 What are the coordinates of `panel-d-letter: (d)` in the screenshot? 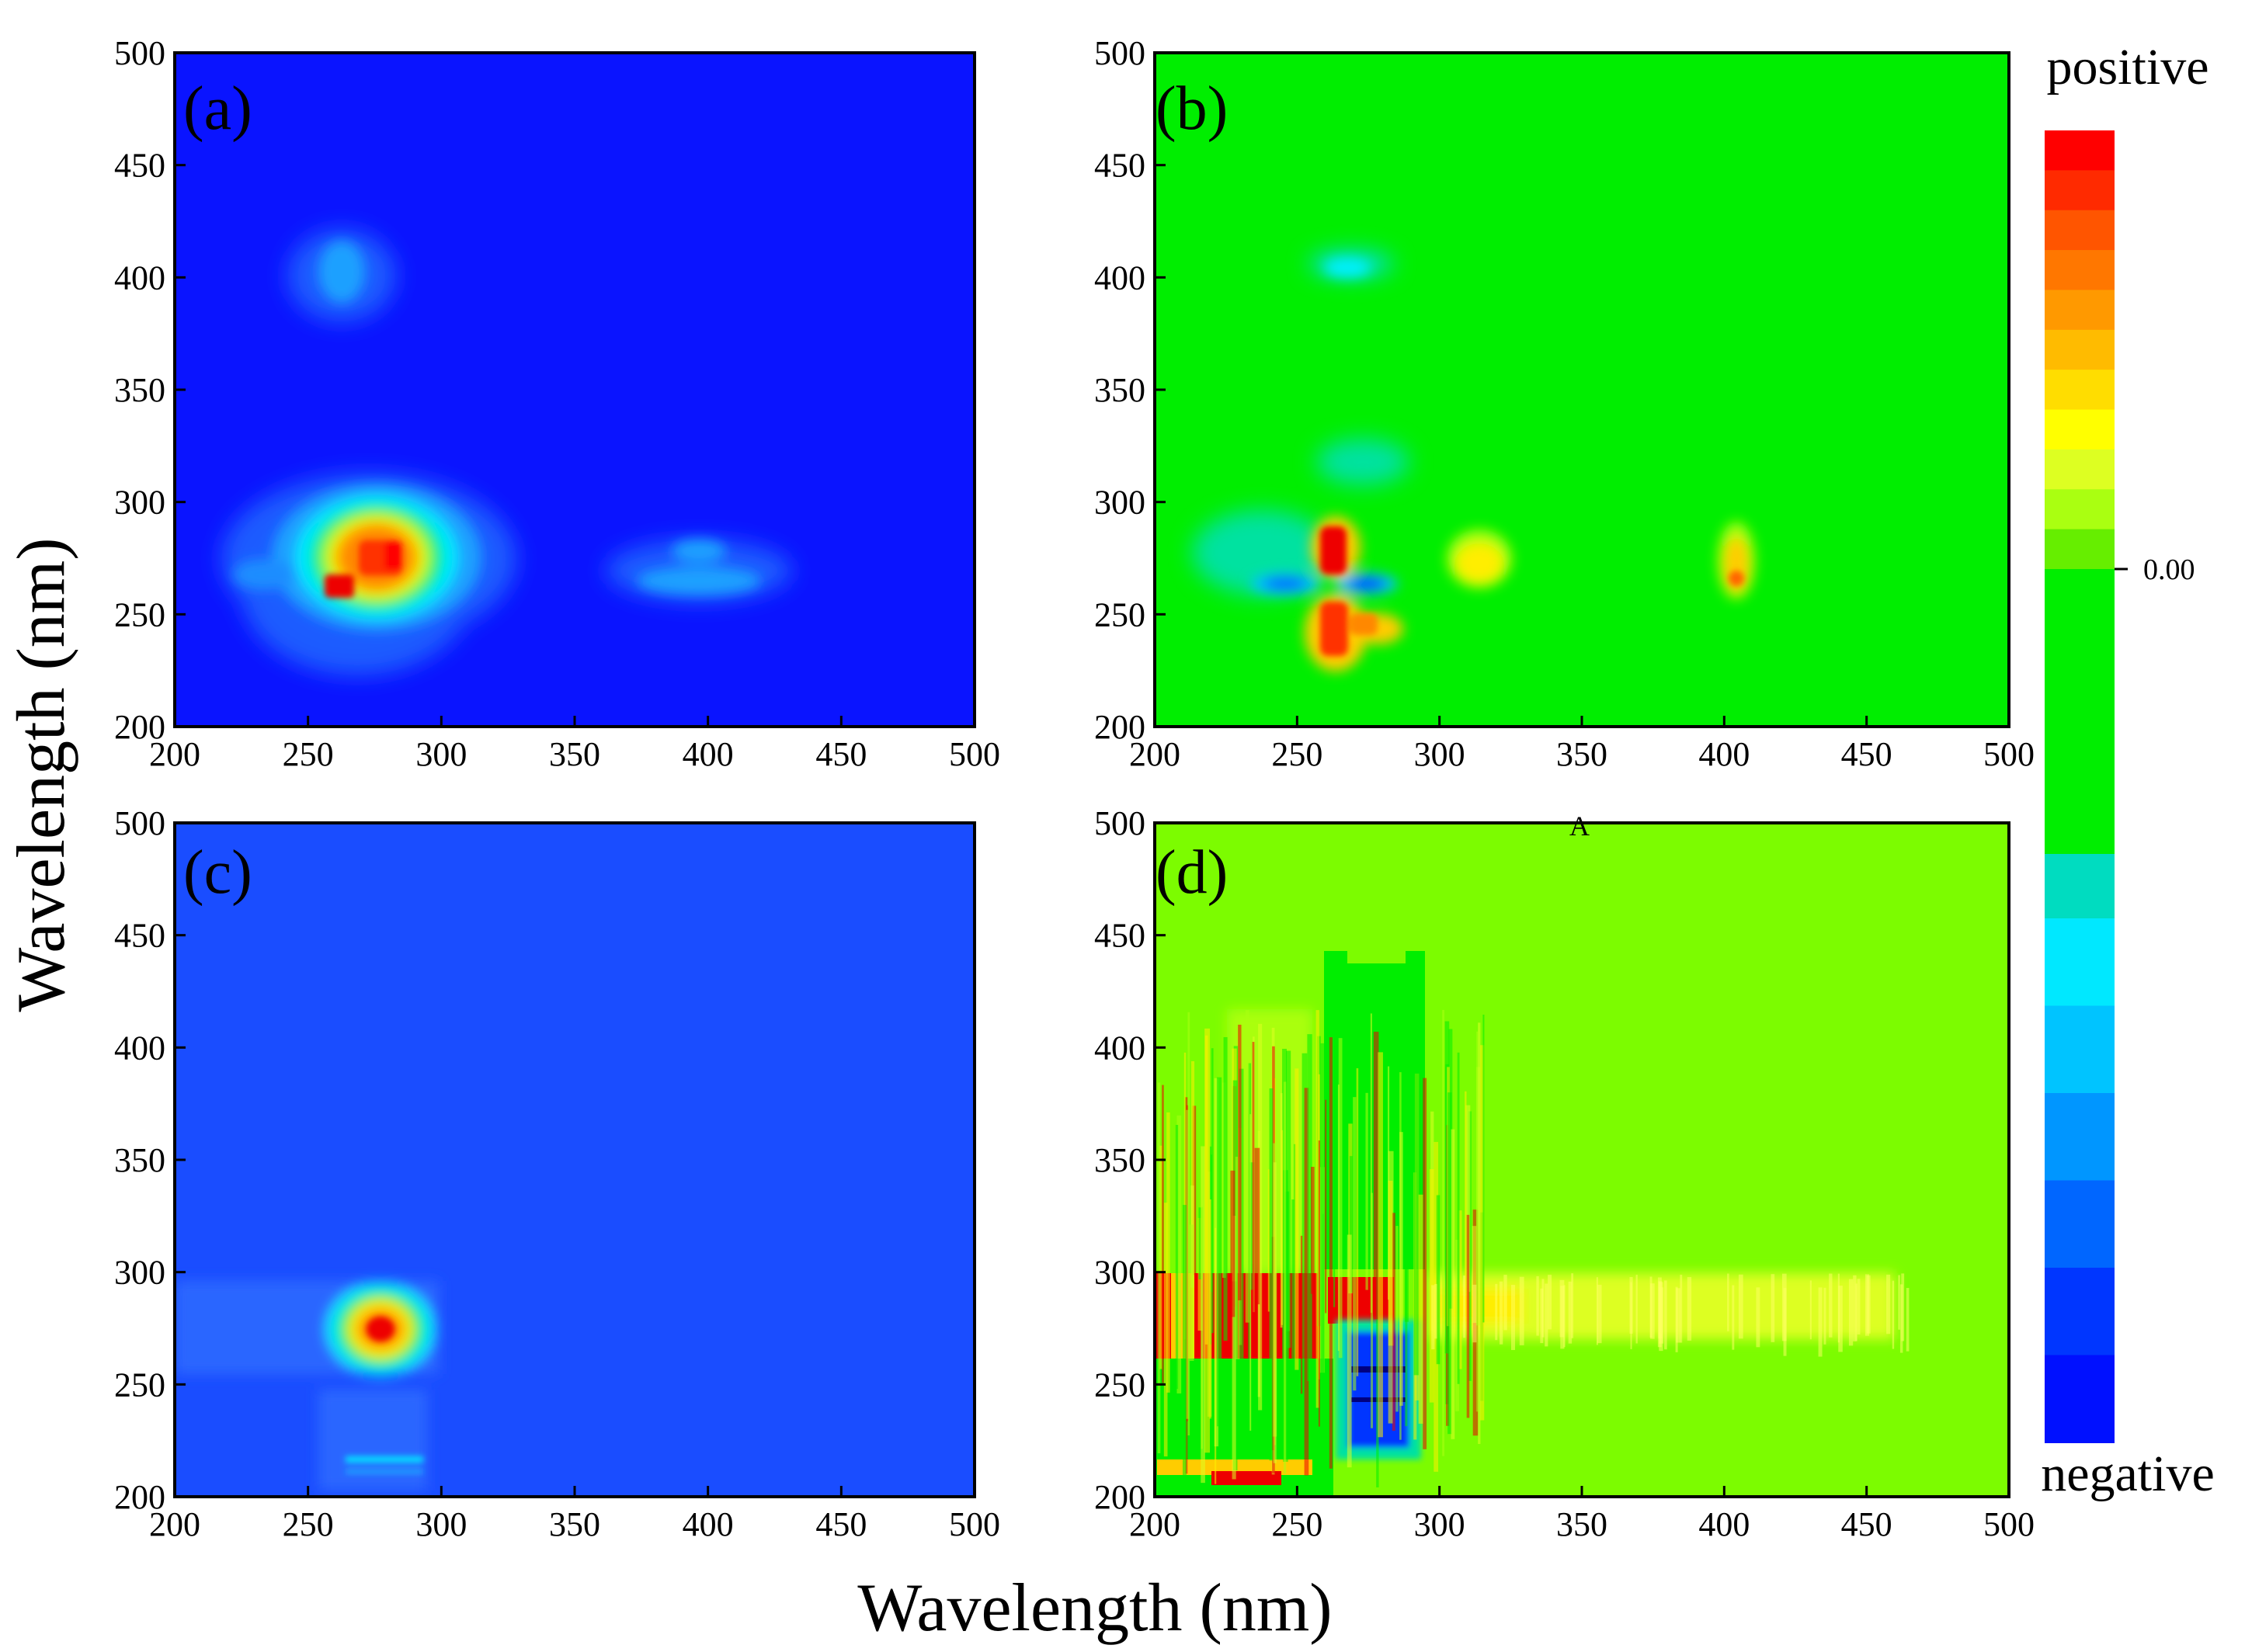 It's located at (1192, 872).